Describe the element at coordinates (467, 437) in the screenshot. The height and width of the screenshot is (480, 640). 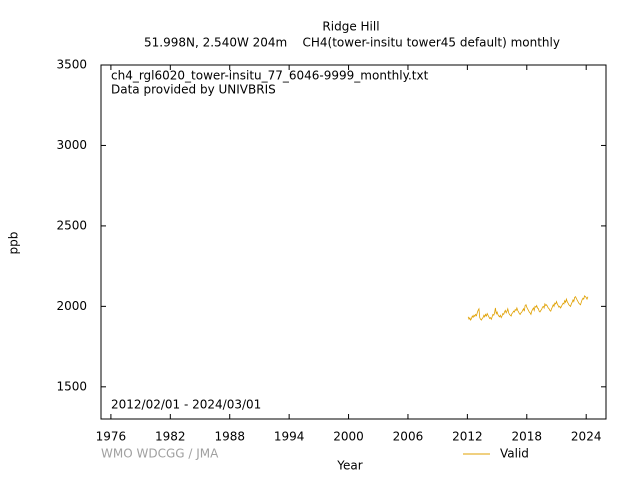
I see `x-tick-label: 2012` at that location.